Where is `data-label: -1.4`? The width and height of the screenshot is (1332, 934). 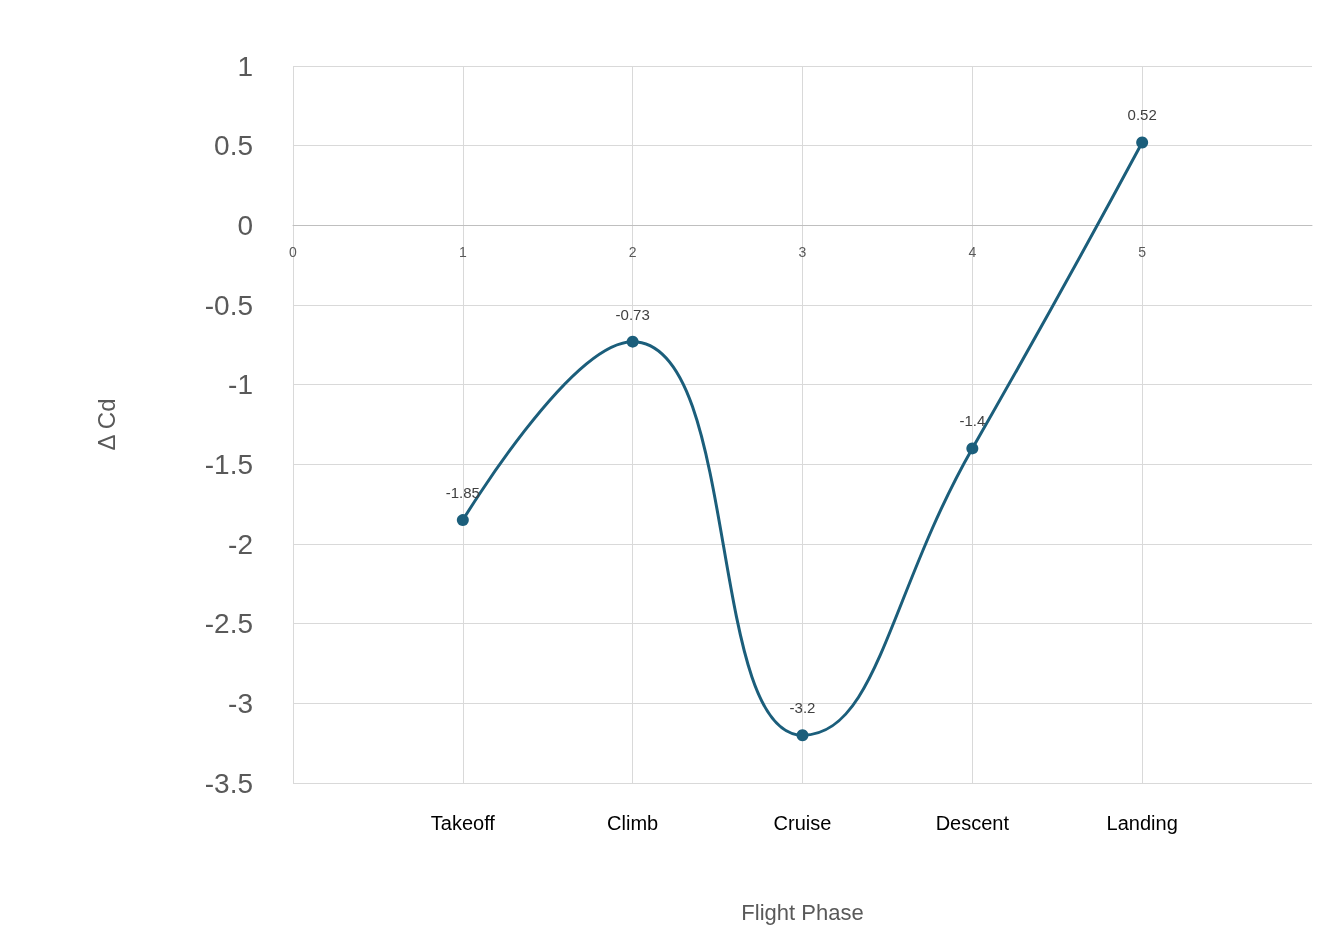
data-label: -1.4 is located at coordinates (972, 421).